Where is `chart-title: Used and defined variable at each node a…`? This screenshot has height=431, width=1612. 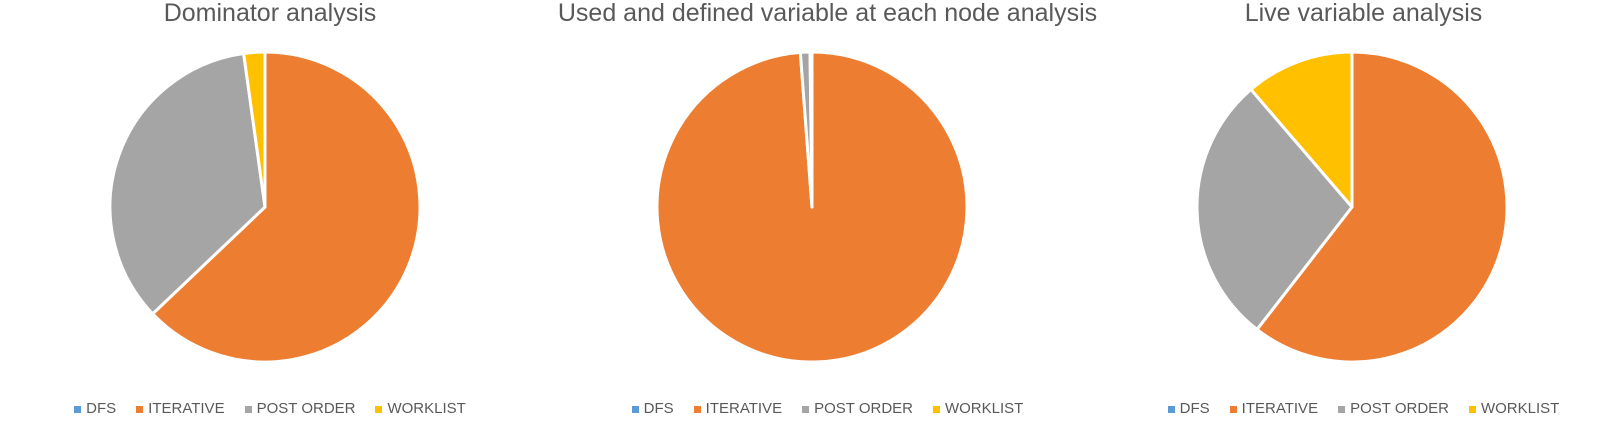
chart-title: Used and defined variable at each node a… is located at coordinates (827, 13).